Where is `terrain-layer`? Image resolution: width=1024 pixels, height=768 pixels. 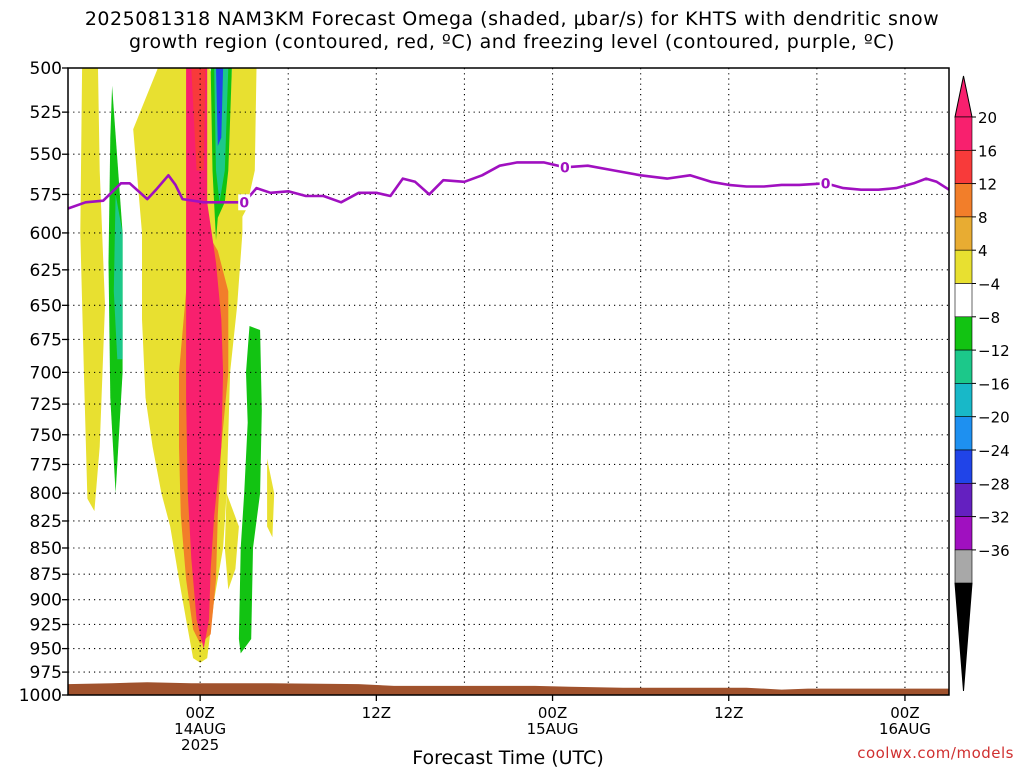
terrain-layer is located at coordinates (508, 688).